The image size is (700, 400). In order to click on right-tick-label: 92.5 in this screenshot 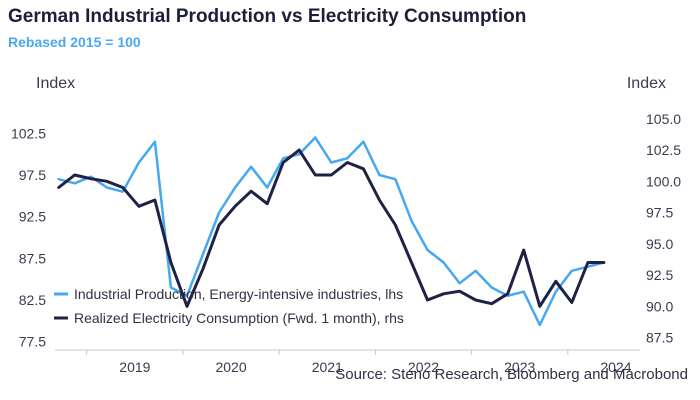, I will do `click(659, 275)`.